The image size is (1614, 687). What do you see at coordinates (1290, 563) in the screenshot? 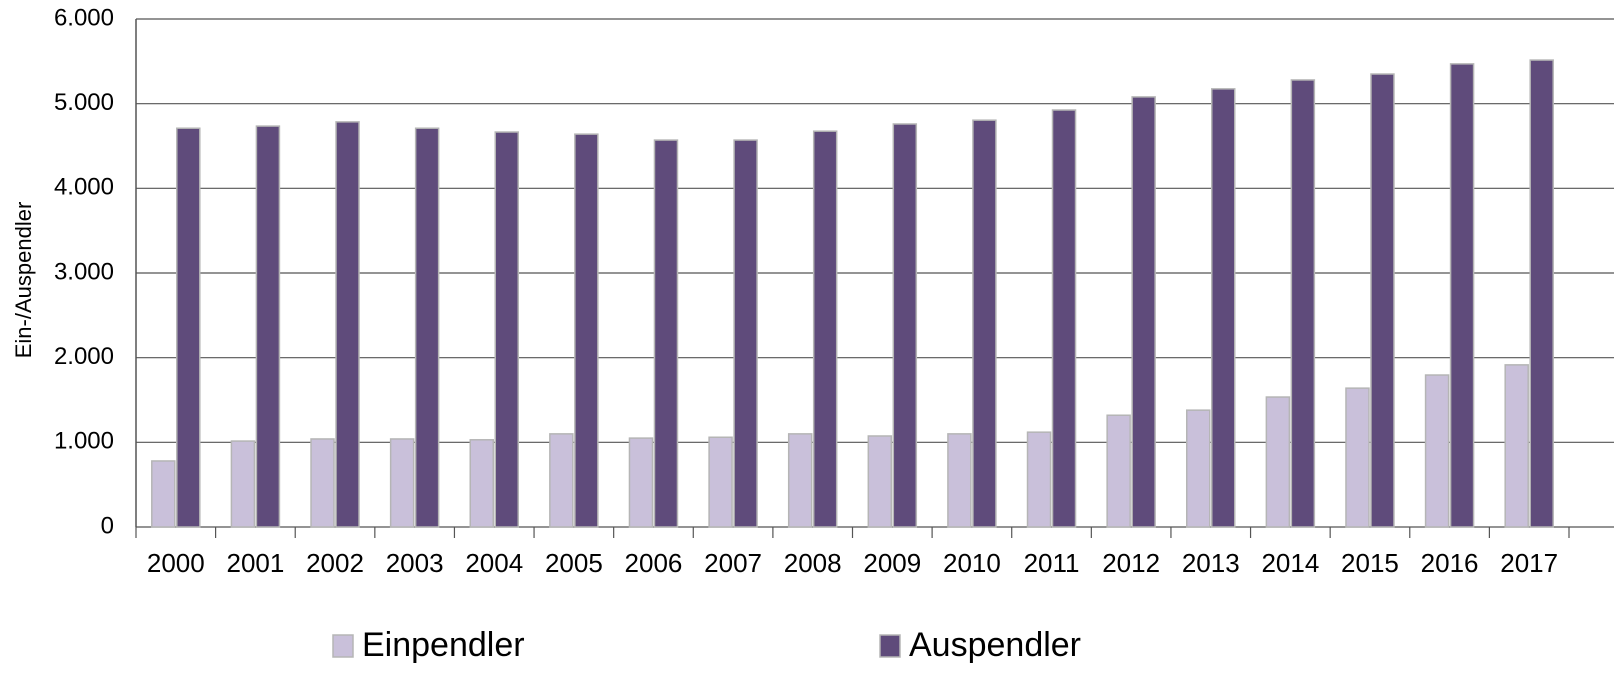
I see `x-tick-label: 2014` at bounding box center [1290, 563].